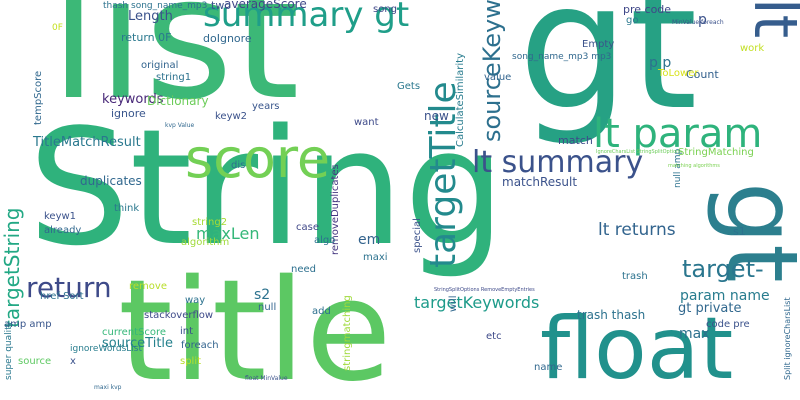 This screenshot has width=800, height=400. What do you see at coordinates (195, 300) in the screenshot?
I see `word-way: way` at bounding box center [195, 300].